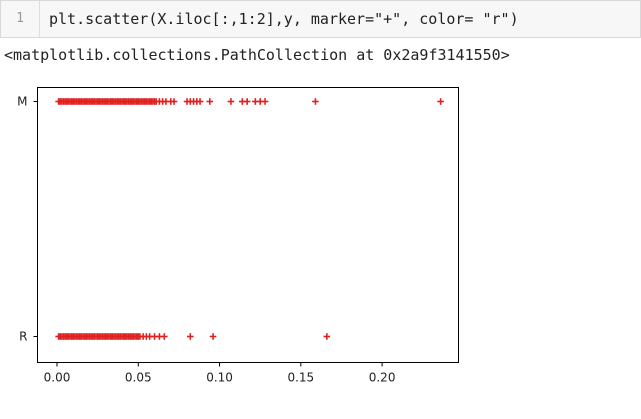 Image resolution: width=641 pixels, height=419 pixels. I want to click on x-tick-label: 0.10, so click(219, 378).